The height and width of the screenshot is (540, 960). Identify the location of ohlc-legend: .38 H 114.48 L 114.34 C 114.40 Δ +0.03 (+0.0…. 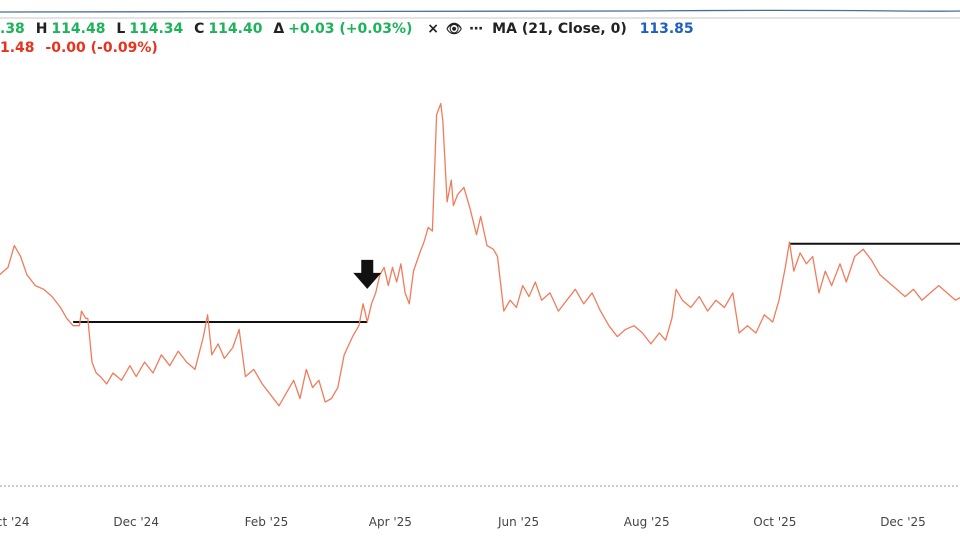
(347, 29).